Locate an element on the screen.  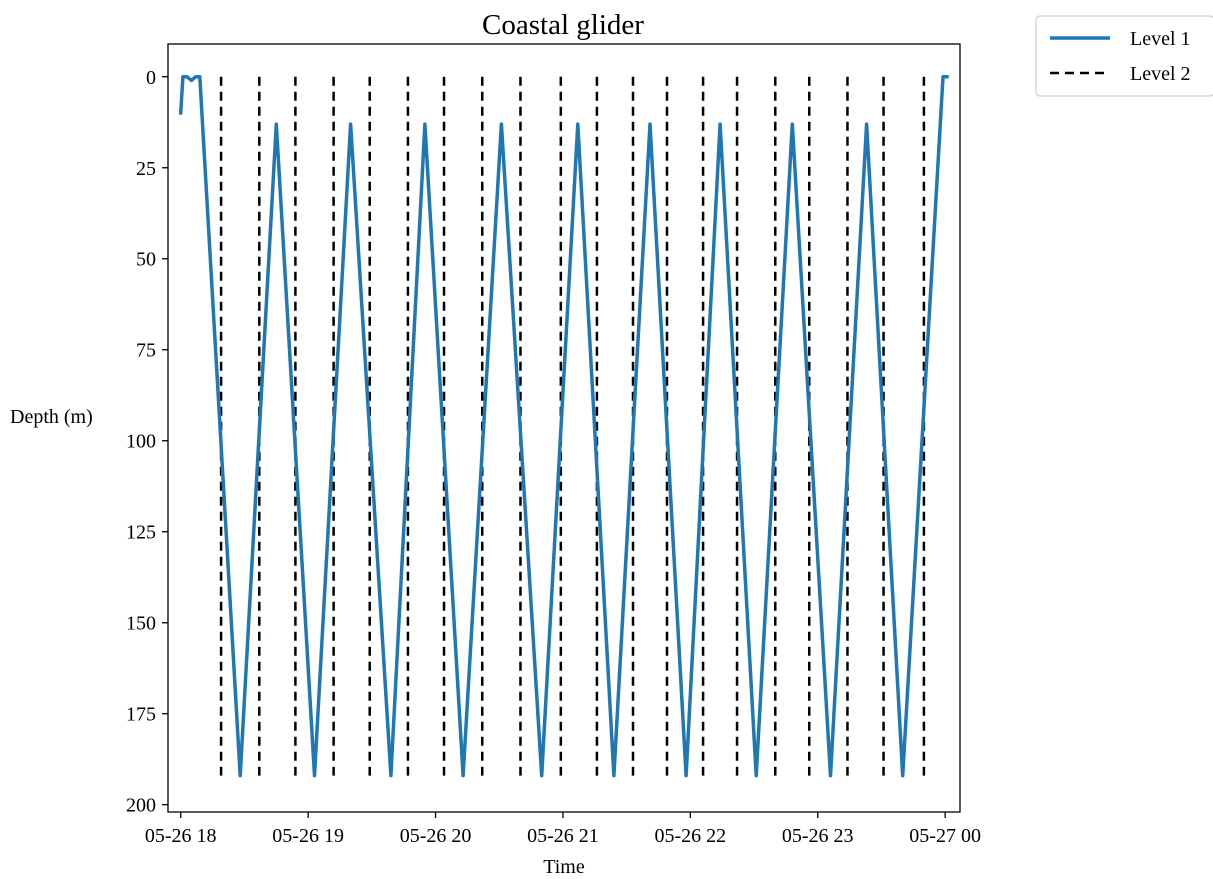
y-axis-title: Depth (m) is located at coordinates (51, 417).